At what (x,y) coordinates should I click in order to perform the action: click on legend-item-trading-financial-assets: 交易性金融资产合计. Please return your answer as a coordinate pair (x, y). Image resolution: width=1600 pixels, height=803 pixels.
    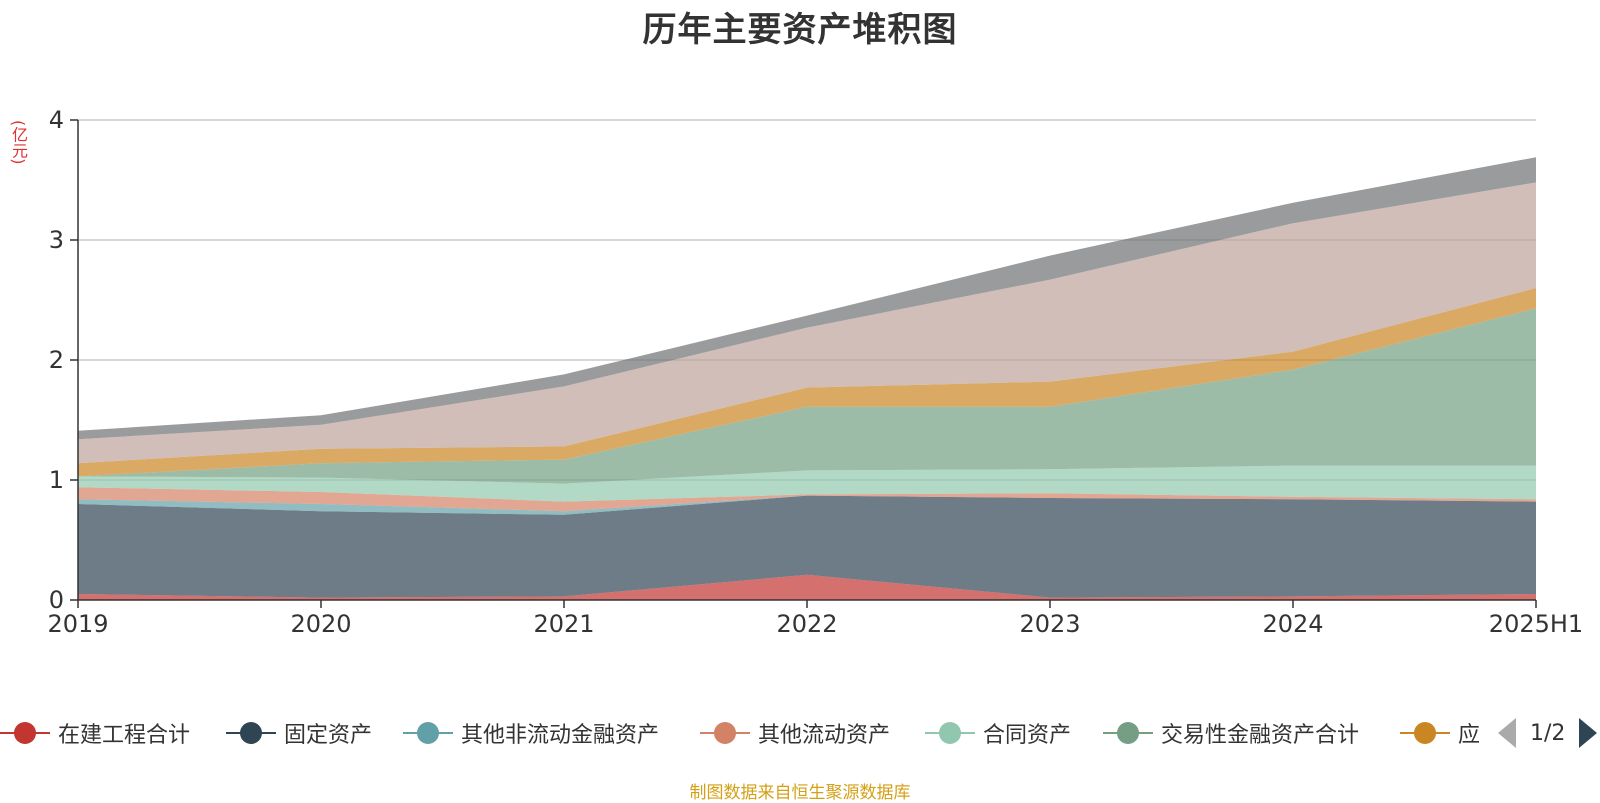
    Looking at the image, I should click on (1231, 733).